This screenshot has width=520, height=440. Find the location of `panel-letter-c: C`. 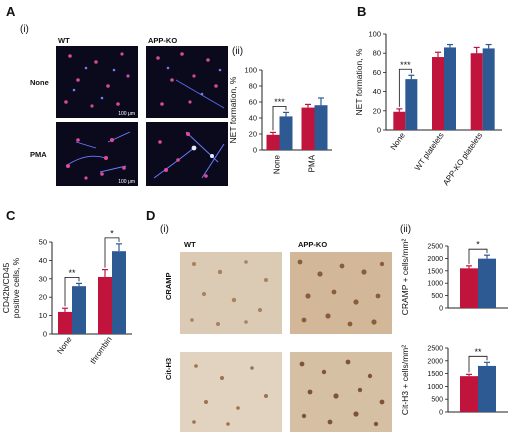

panel-letter-c: C is located at coordinates (11, 215).